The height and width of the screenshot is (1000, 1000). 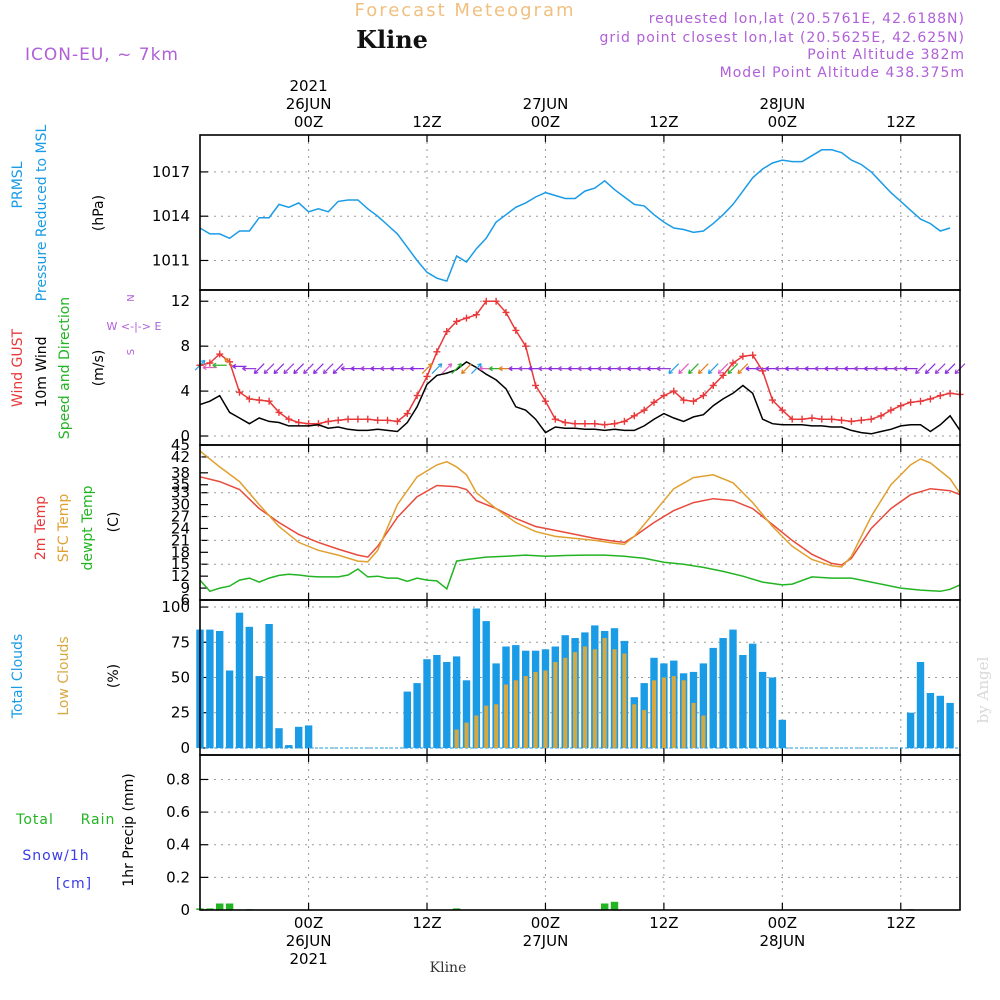 What do you see at coordinates (99, 368) in the screenshot?
I see `wind-unit: (m/s)` at bounding box center [99, 368].